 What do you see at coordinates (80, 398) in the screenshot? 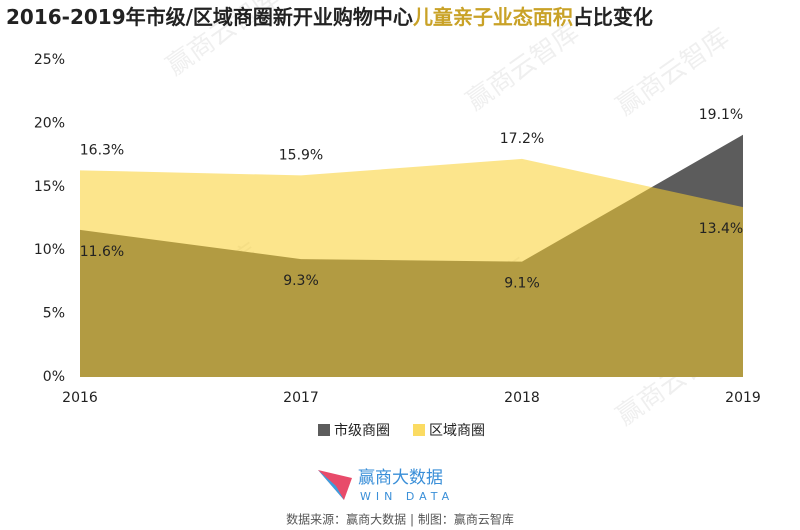
I see `x-tick-label: 2016` at bounding box center [80, 398].